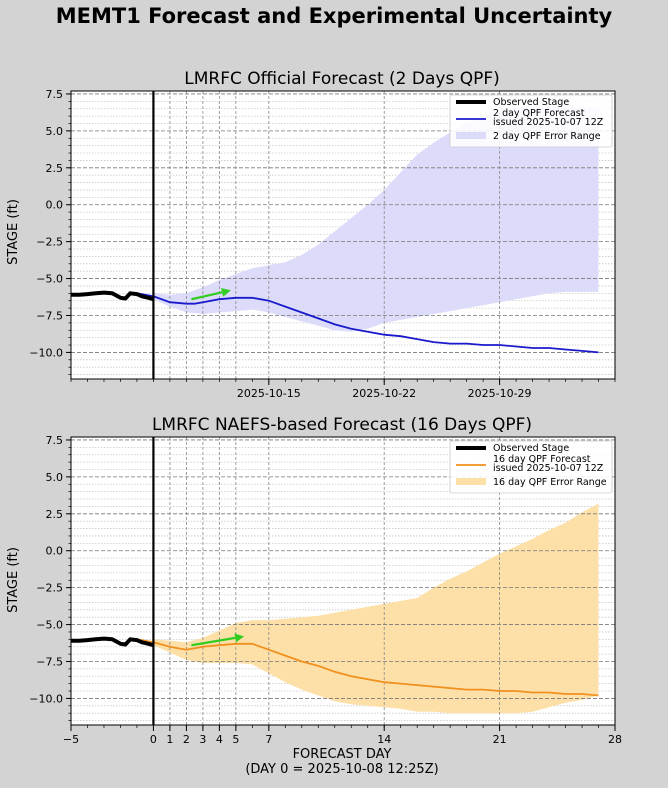 This screenshot has height=788, width=668. Describe the element at coordinates (169, 739) in the screenshot. I see `x-tick-label: 1` at that location.